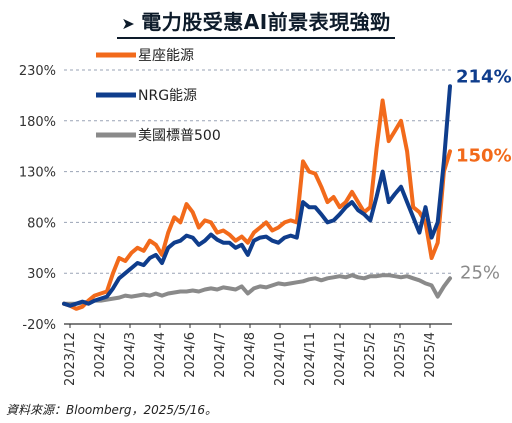 This screenshot has height=423, width=512. I want to click on chart-title-wrap: ➤ 電力股受惠AI前景表現強勁, so click(256, 20).